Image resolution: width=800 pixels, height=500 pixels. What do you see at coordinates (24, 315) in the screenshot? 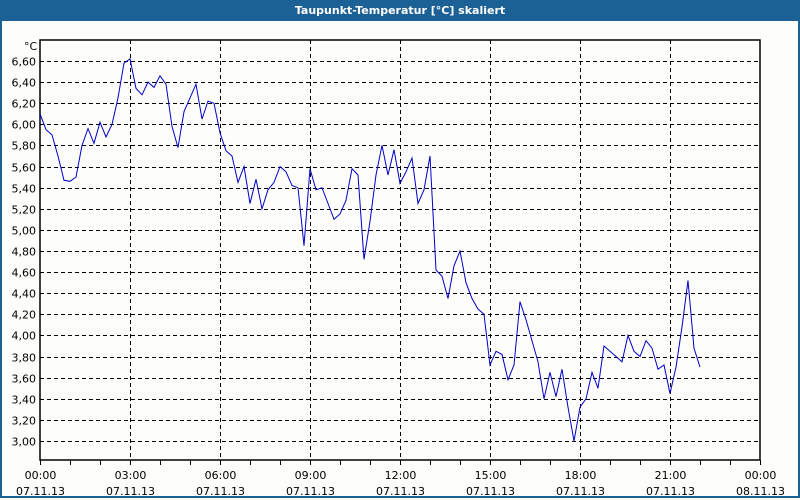
I see `y-tick-label: 4,20` at bounding box center [24, 315].